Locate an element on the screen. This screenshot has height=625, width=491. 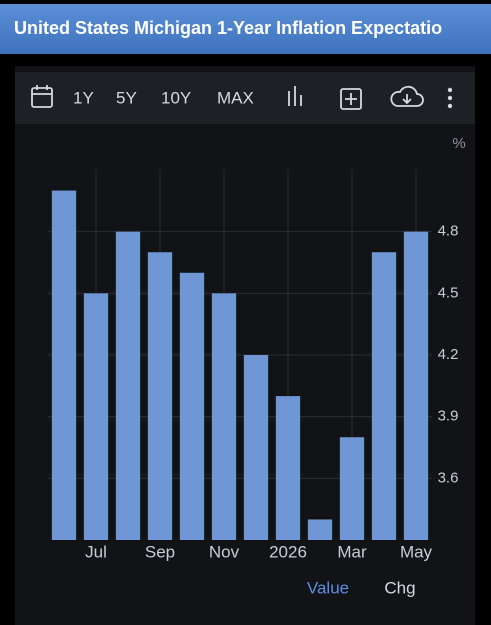
add-icon is located at coordinates (351, 99).